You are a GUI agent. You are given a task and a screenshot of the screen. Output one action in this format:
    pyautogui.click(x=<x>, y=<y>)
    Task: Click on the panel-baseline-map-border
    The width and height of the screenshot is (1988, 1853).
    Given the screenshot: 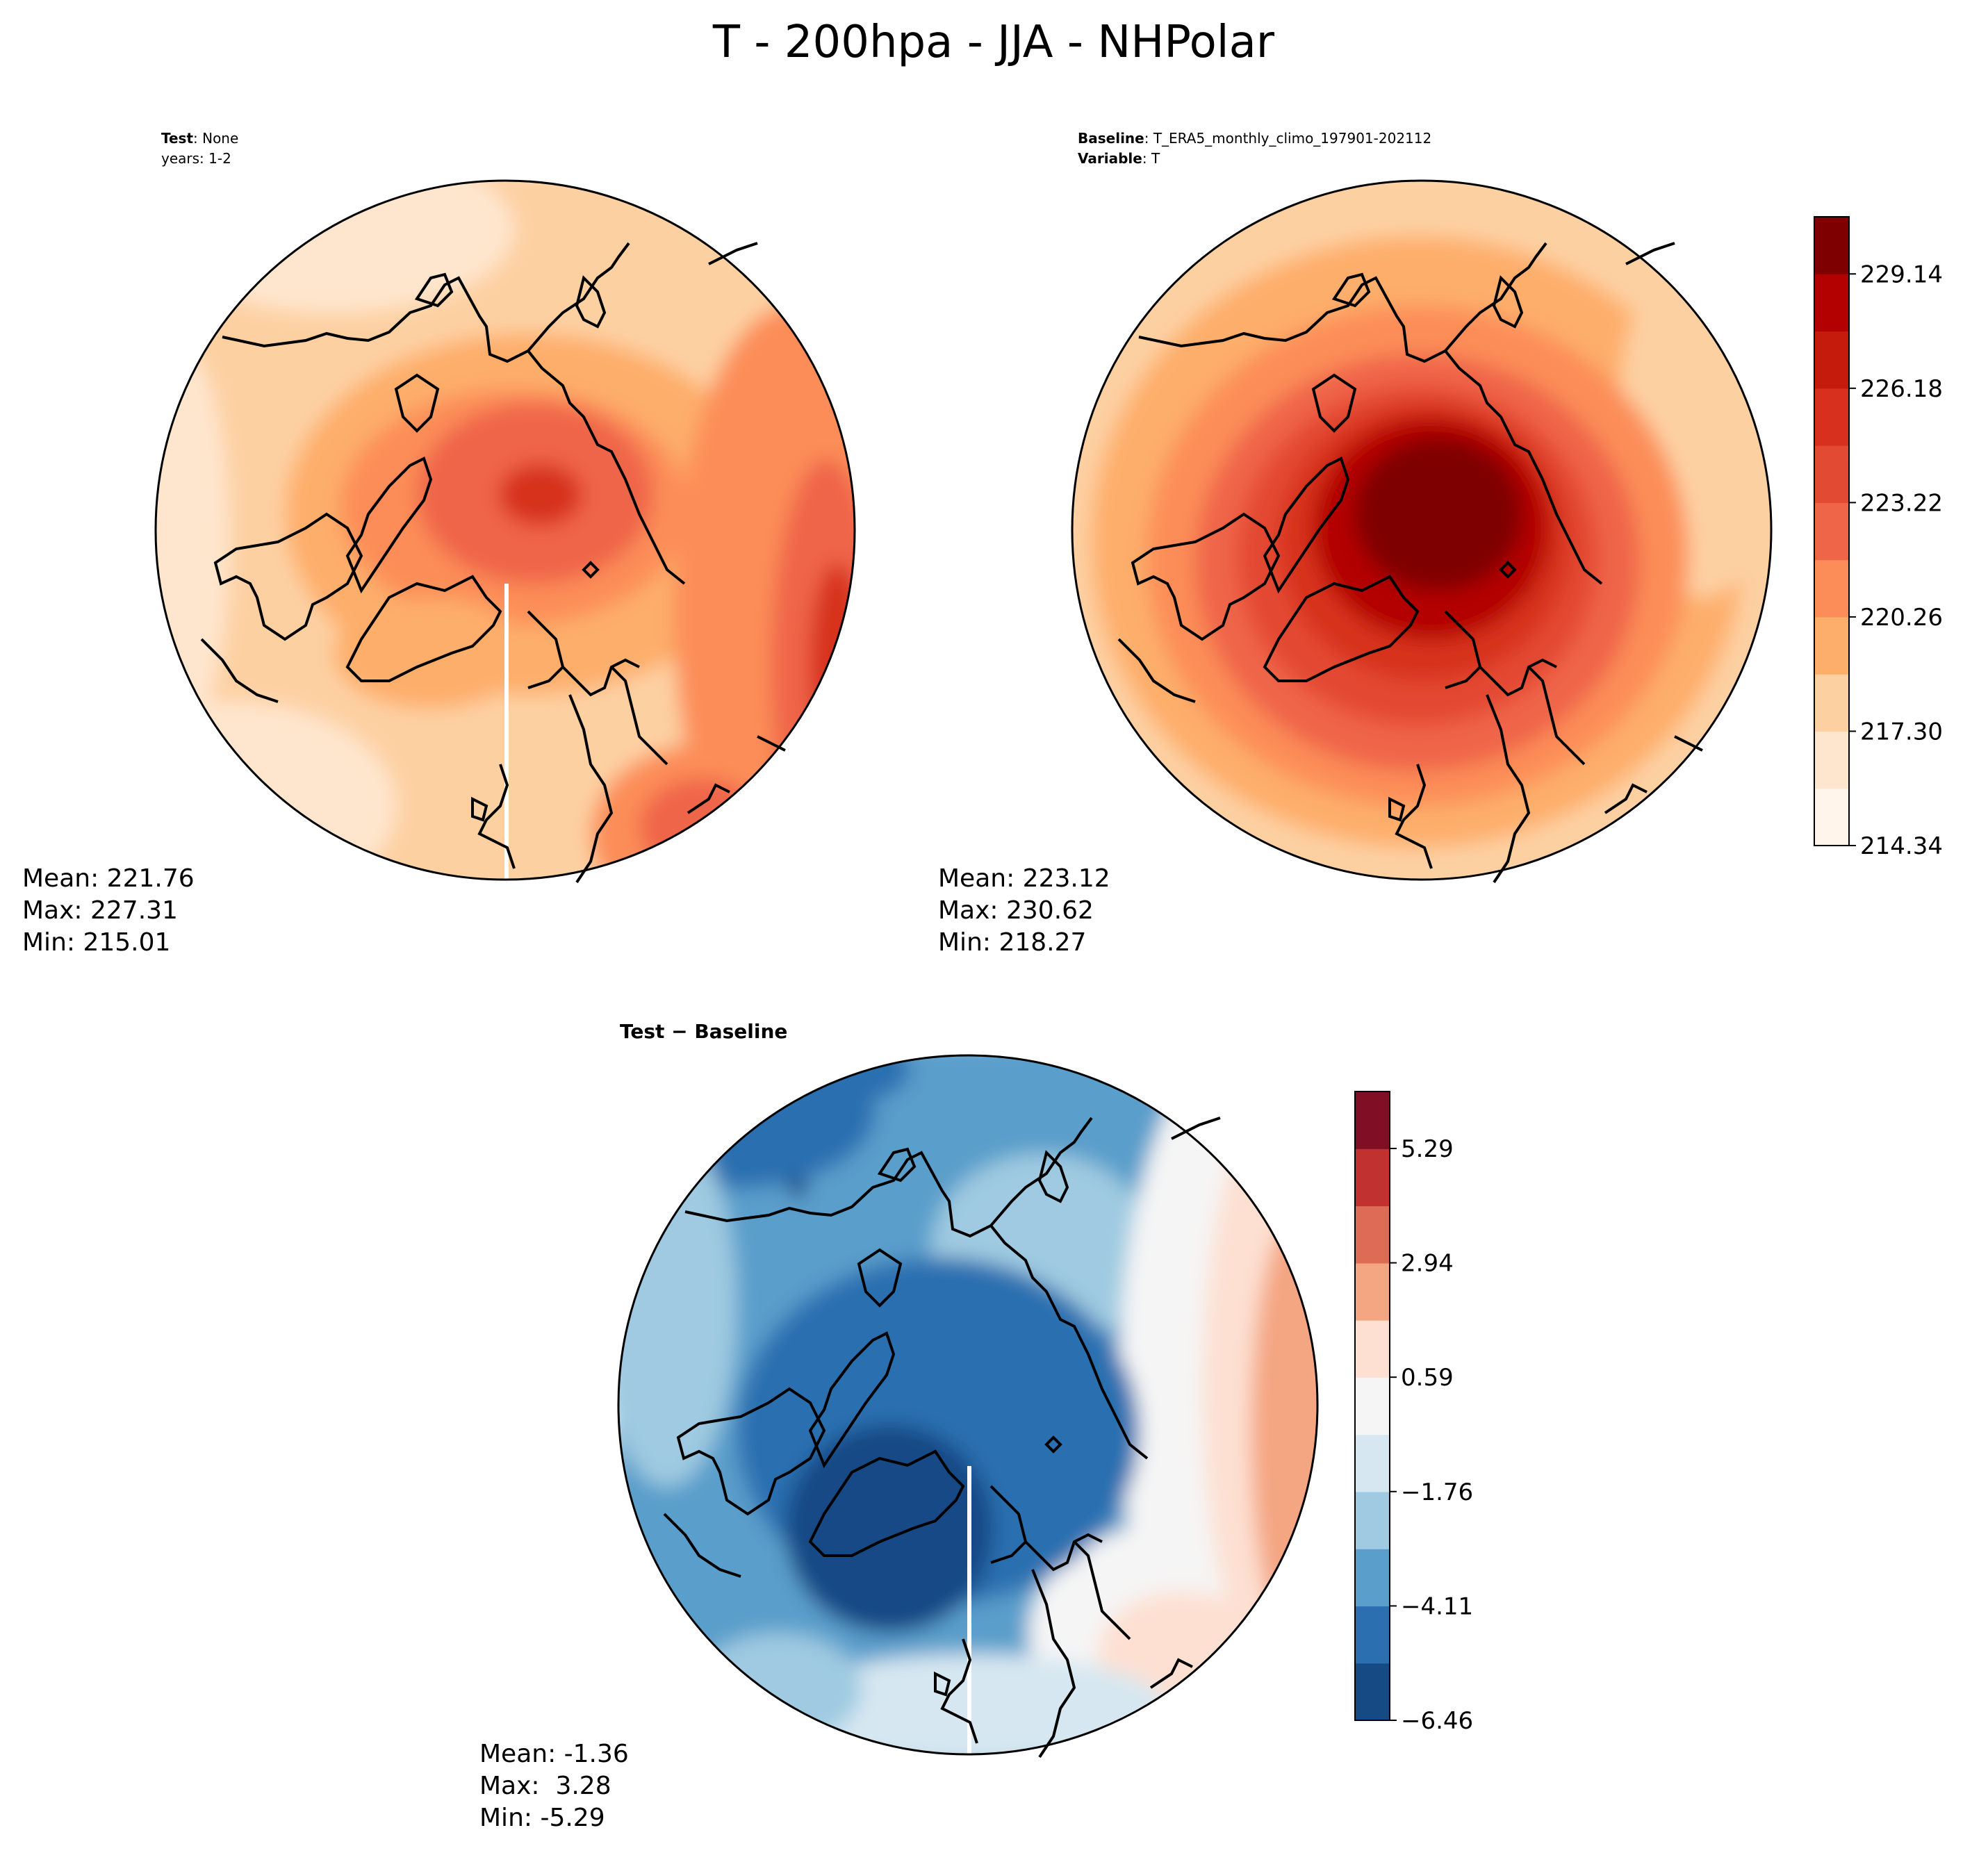 What is the action you would take?
    pyautogui.click(x=1422, y=530)
    